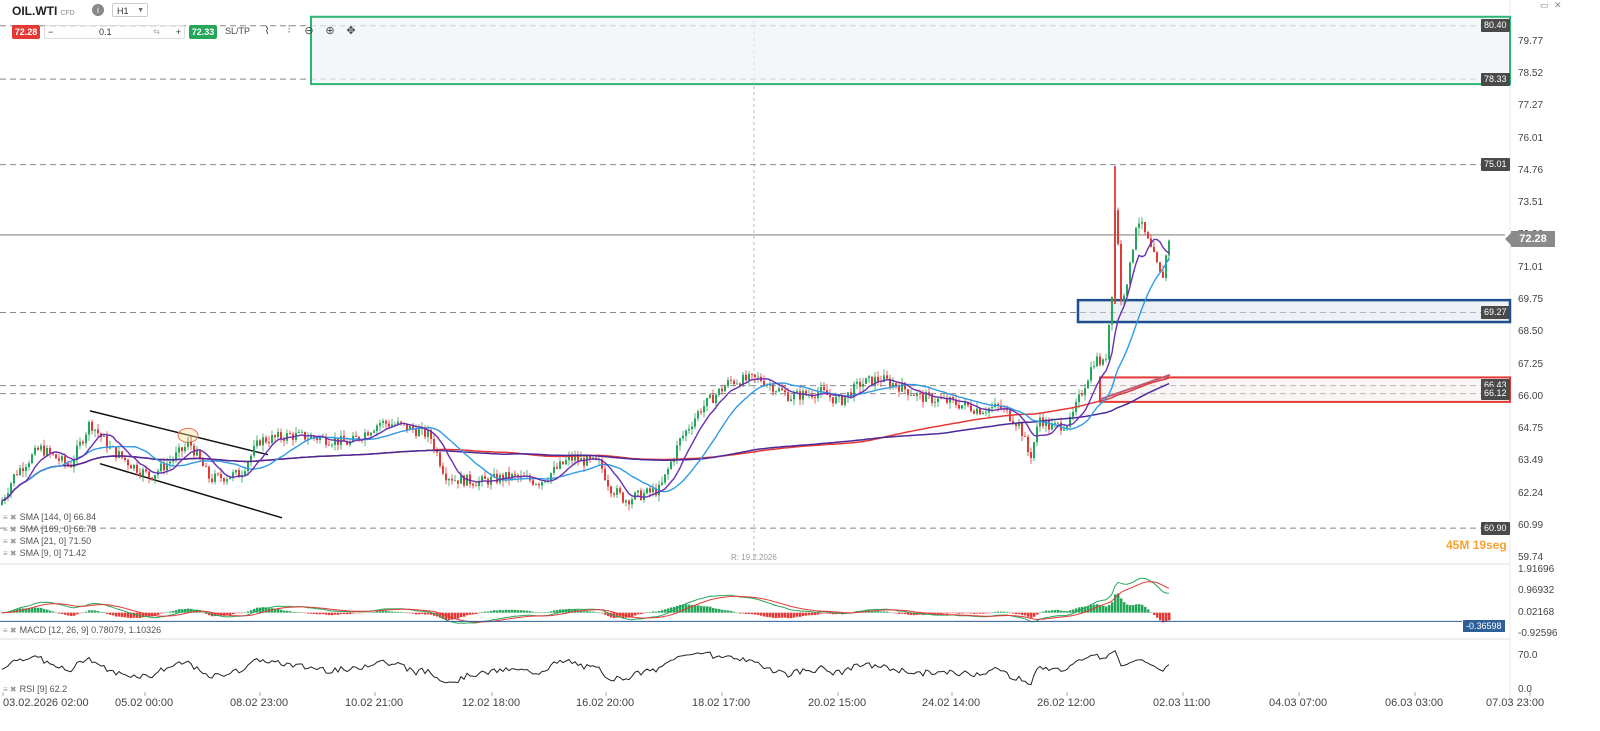 Image resolution: width=1600 pixels, height=731 pixels. What do you see at coordinates (1525, 689) in the screenshot?
I see `rsi-axis-label: 0.0` at bounding box center [1525, 689].